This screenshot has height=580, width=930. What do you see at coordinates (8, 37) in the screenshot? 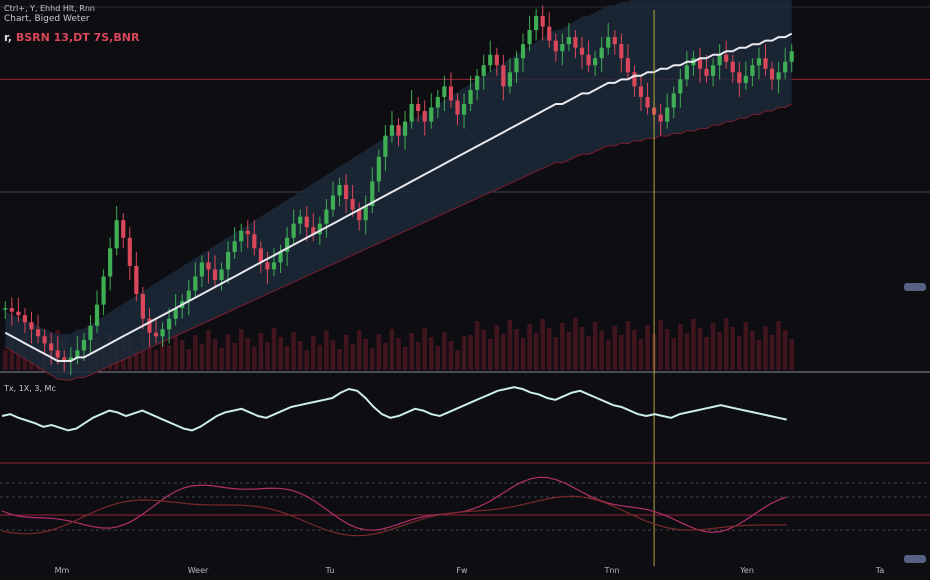
I see `ohlc-prefix: r,` at bounding box center [8, 37].